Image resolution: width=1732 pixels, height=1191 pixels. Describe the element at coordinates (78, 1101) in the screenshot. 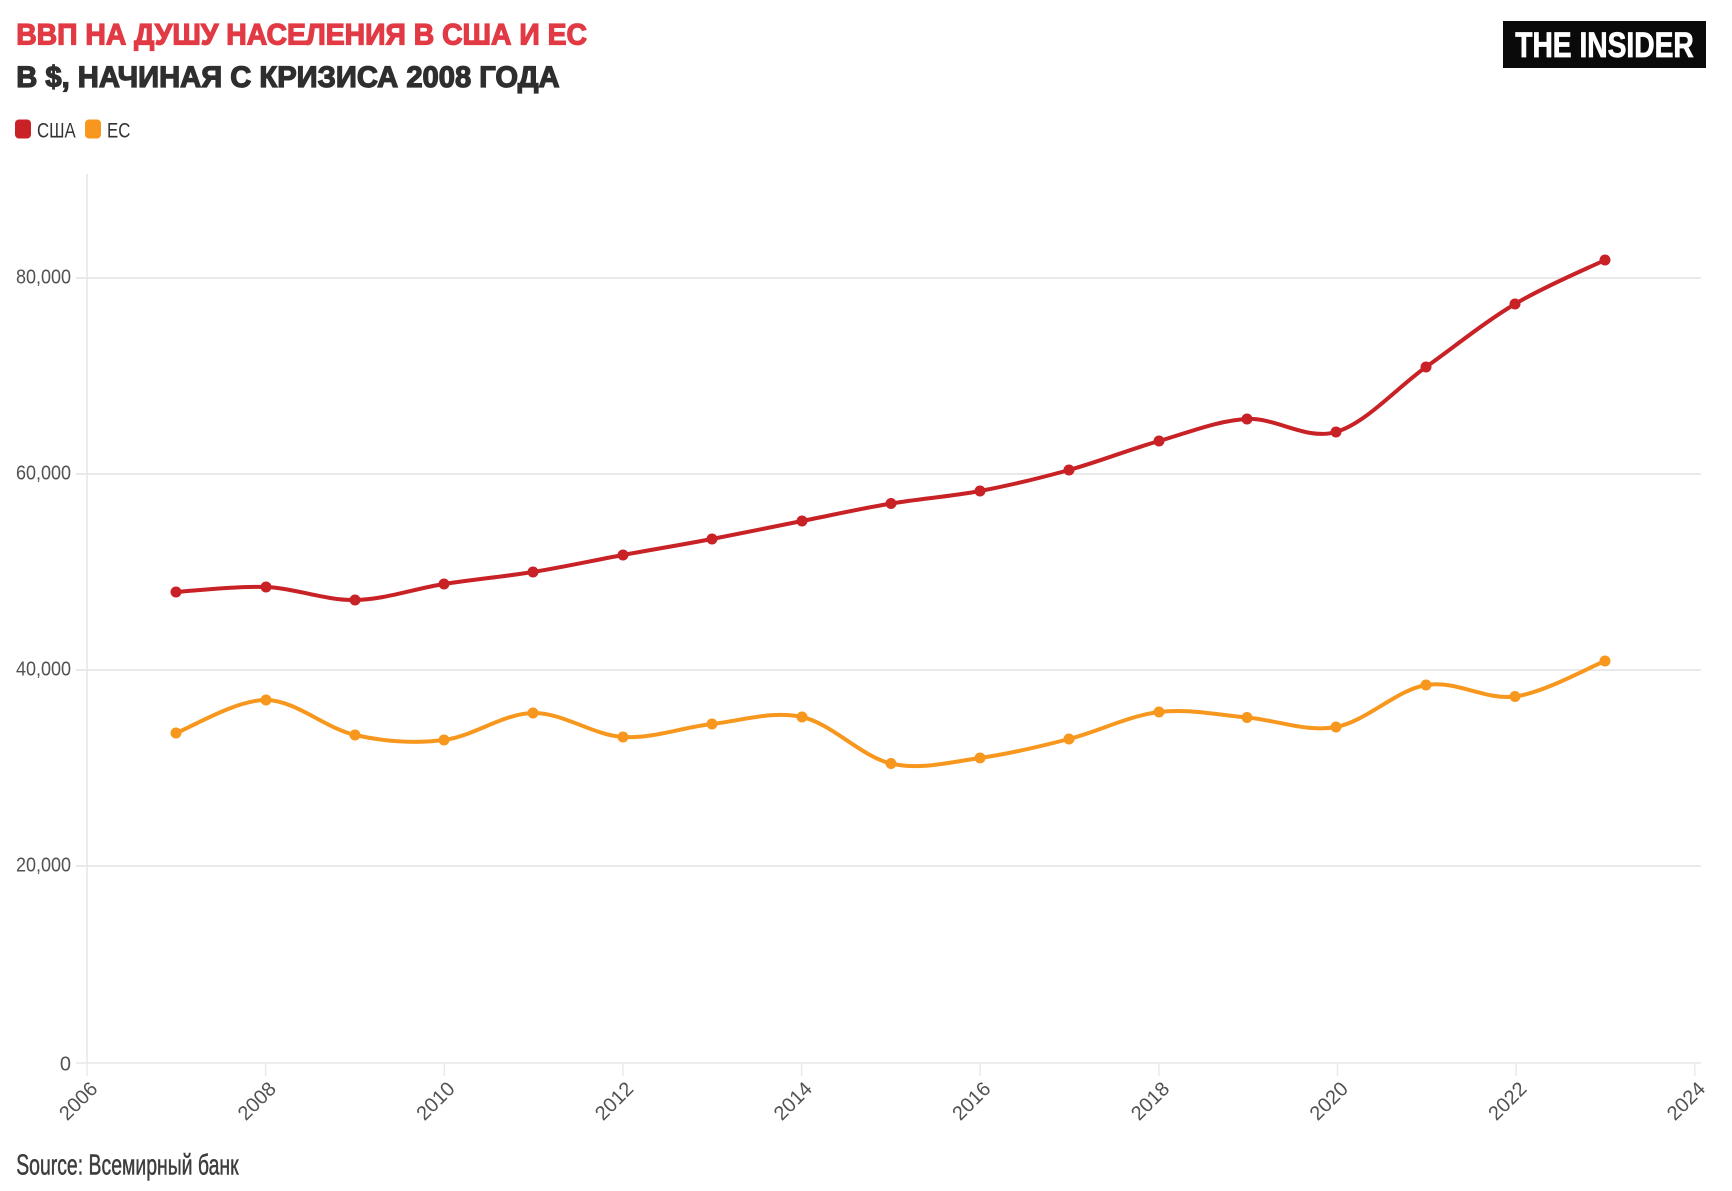

I see `svg-text: 2006` at that location.